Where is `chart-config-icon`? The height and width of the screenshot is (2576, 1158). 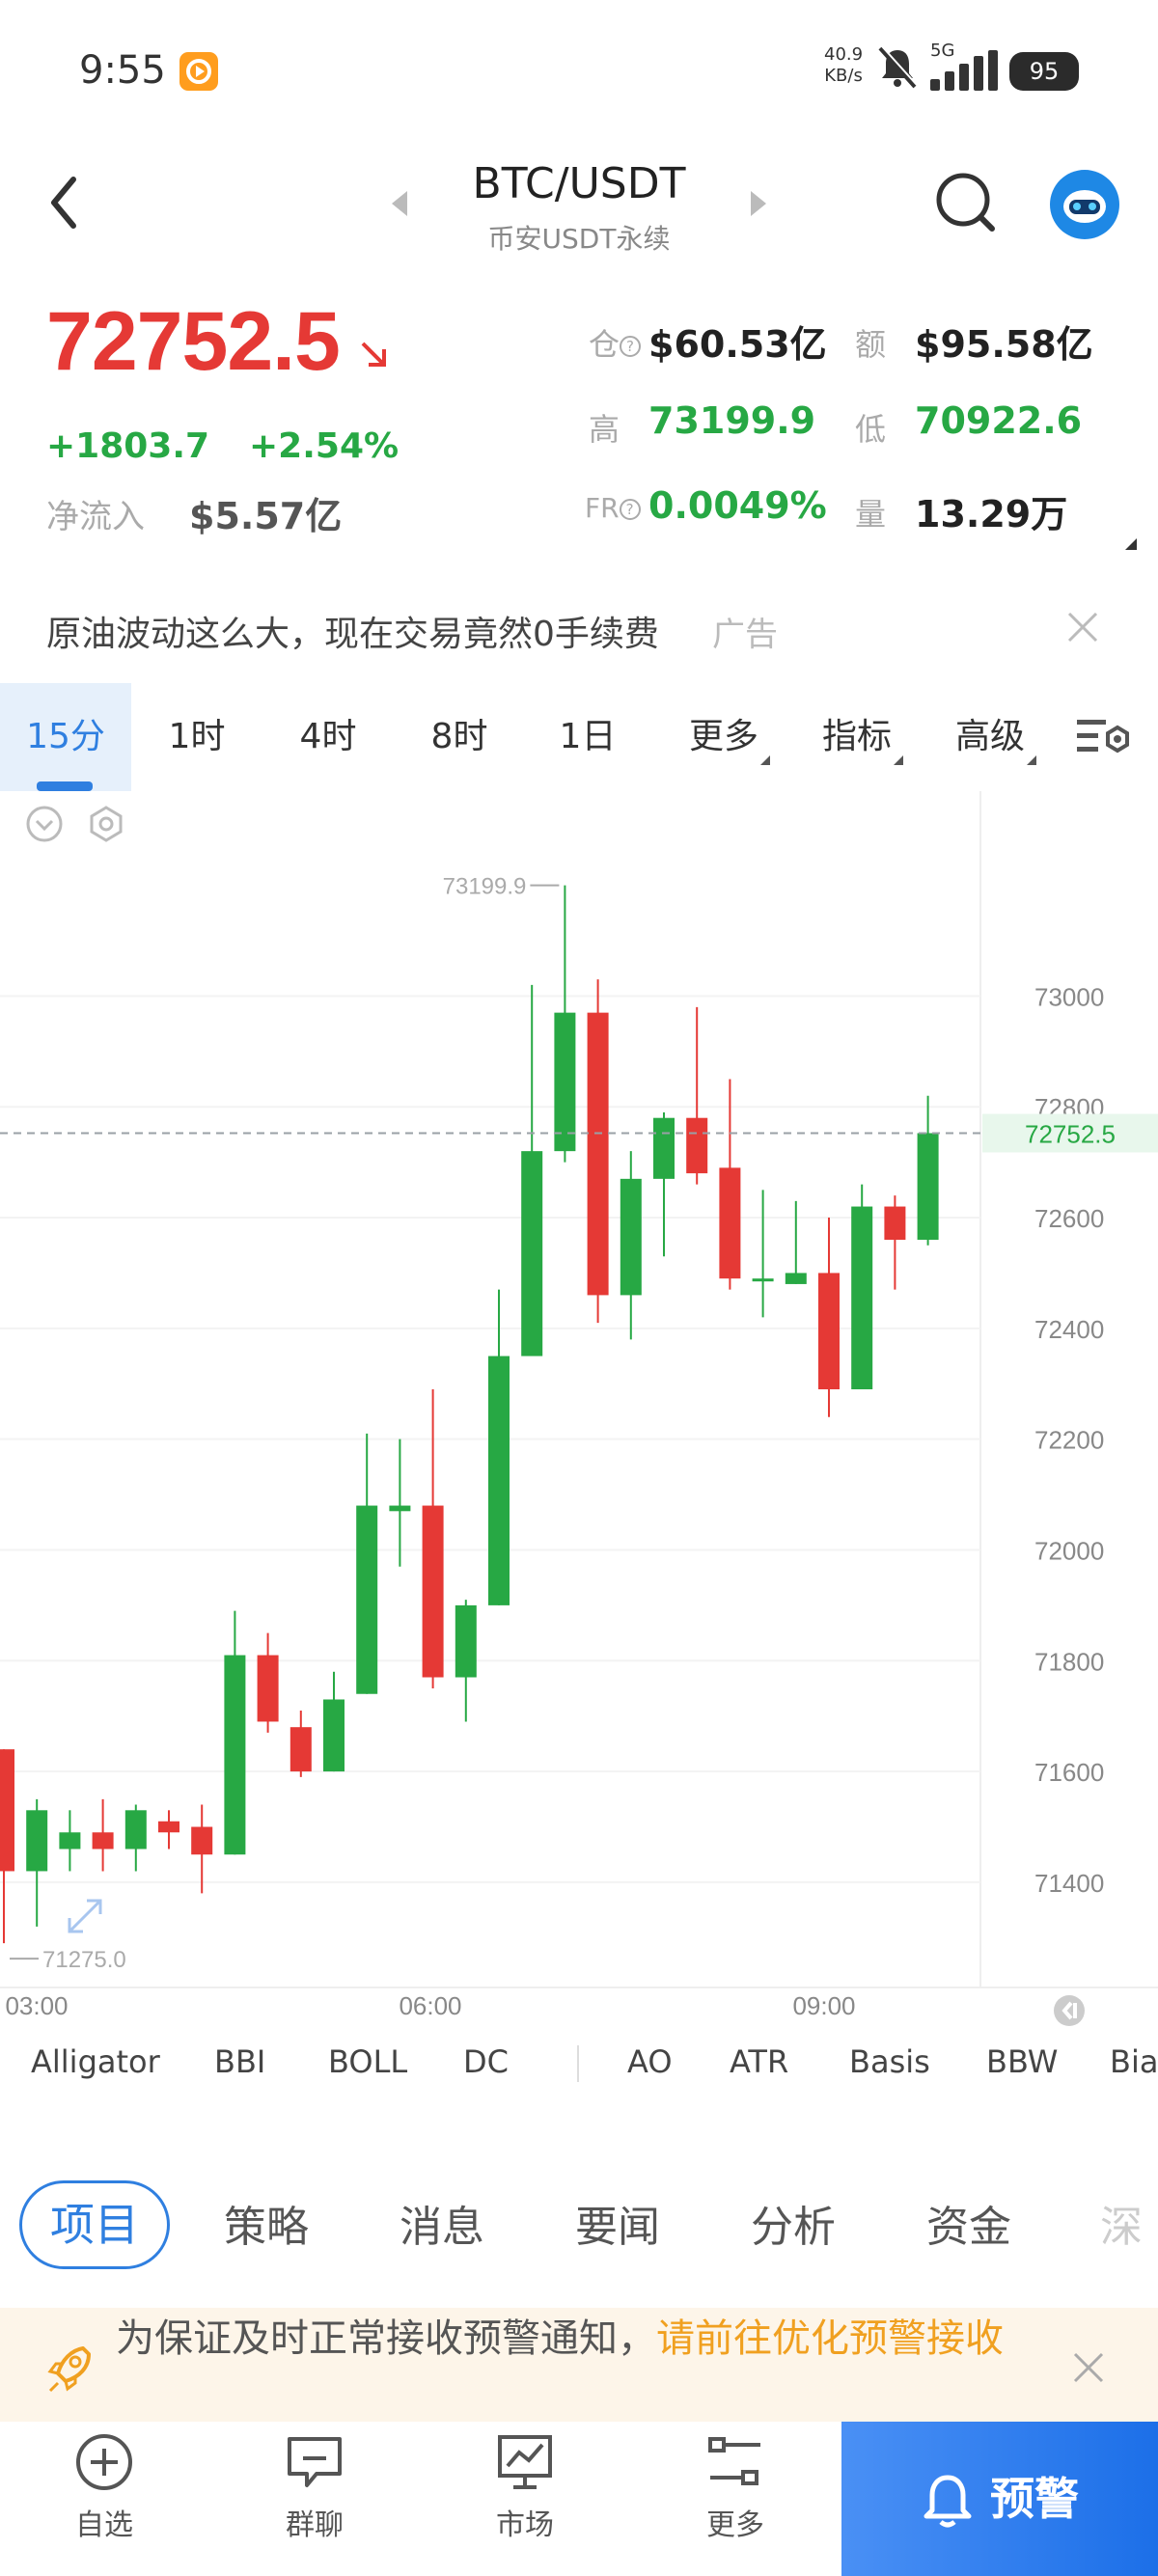 chart-config-icon is located at coordinates (106, 826).